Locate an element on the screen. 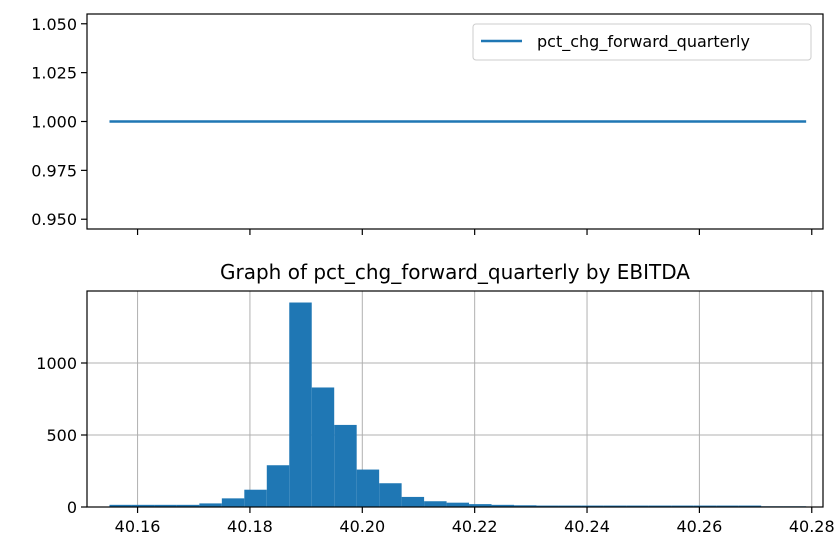 This screenshot has width=840, height=558. bottom-x-tick-label: 40.28 is located at coordinates (812, 526).